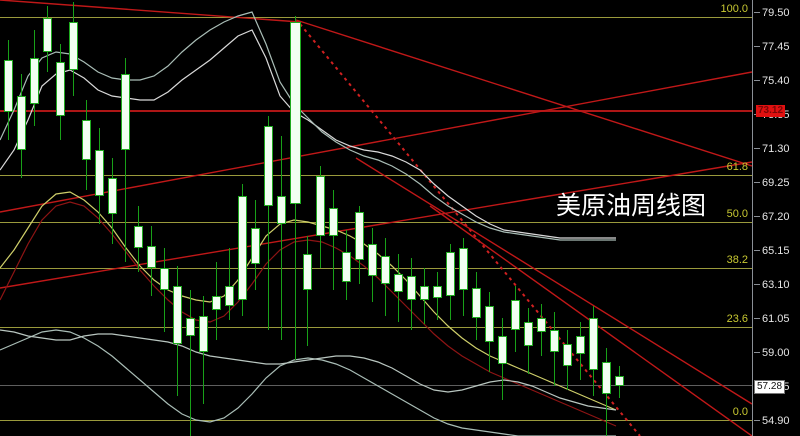 This screenshot has height=436, width=800. Describe the element at coordinates (376, 17) in the screenshot. I see `fib-line-100.0` at that location.